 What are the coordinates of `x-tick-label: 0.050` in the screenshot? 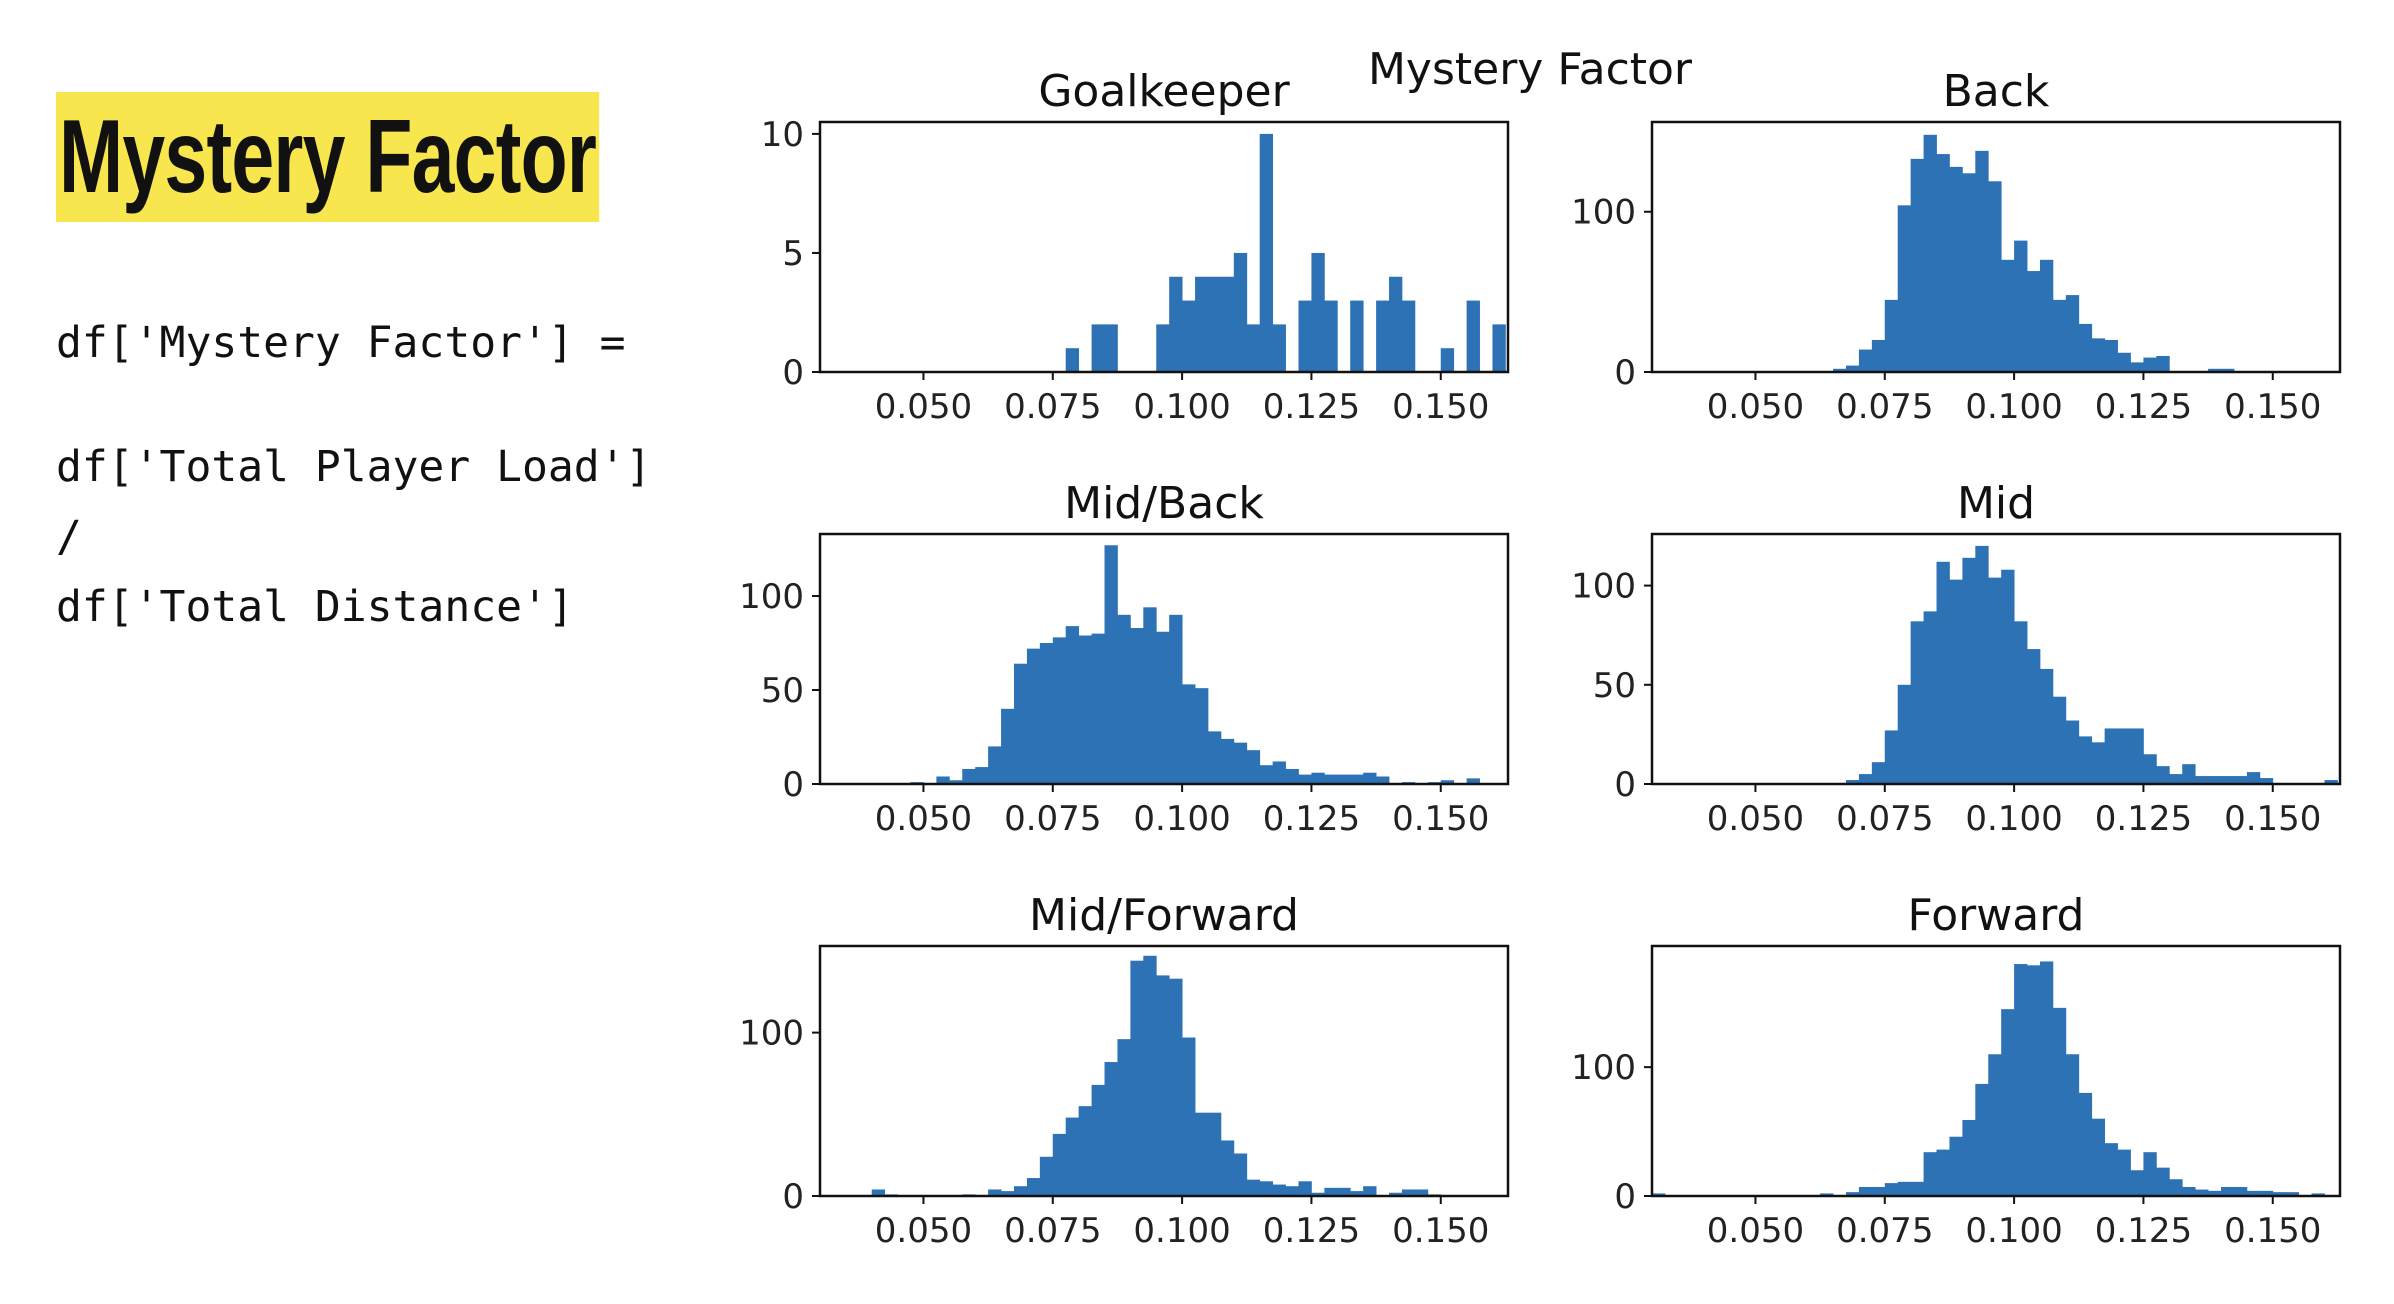 It's located at (1755, 407).